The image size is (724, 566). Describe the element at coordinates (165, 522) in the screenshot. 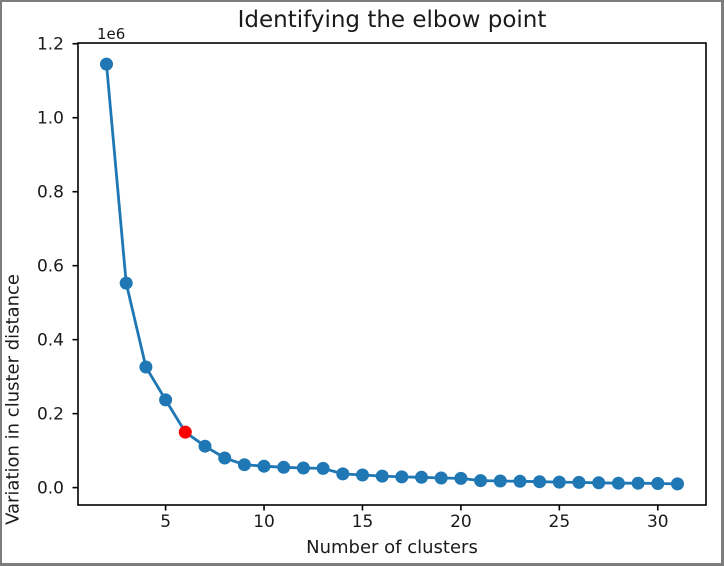

I see `x-tick-label: 5` at that location.